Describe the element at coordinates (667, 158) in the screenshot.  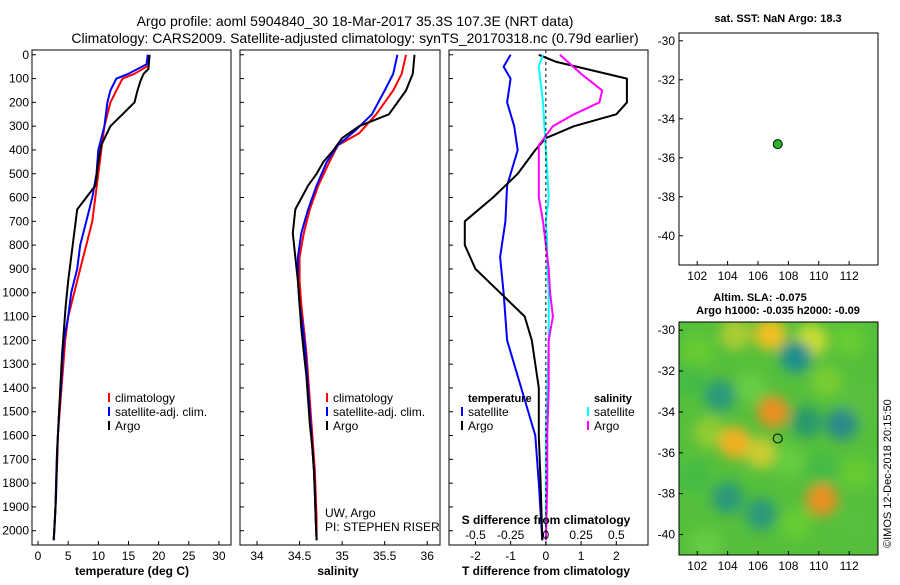
I see `lat-tick-label: -36` at that location.